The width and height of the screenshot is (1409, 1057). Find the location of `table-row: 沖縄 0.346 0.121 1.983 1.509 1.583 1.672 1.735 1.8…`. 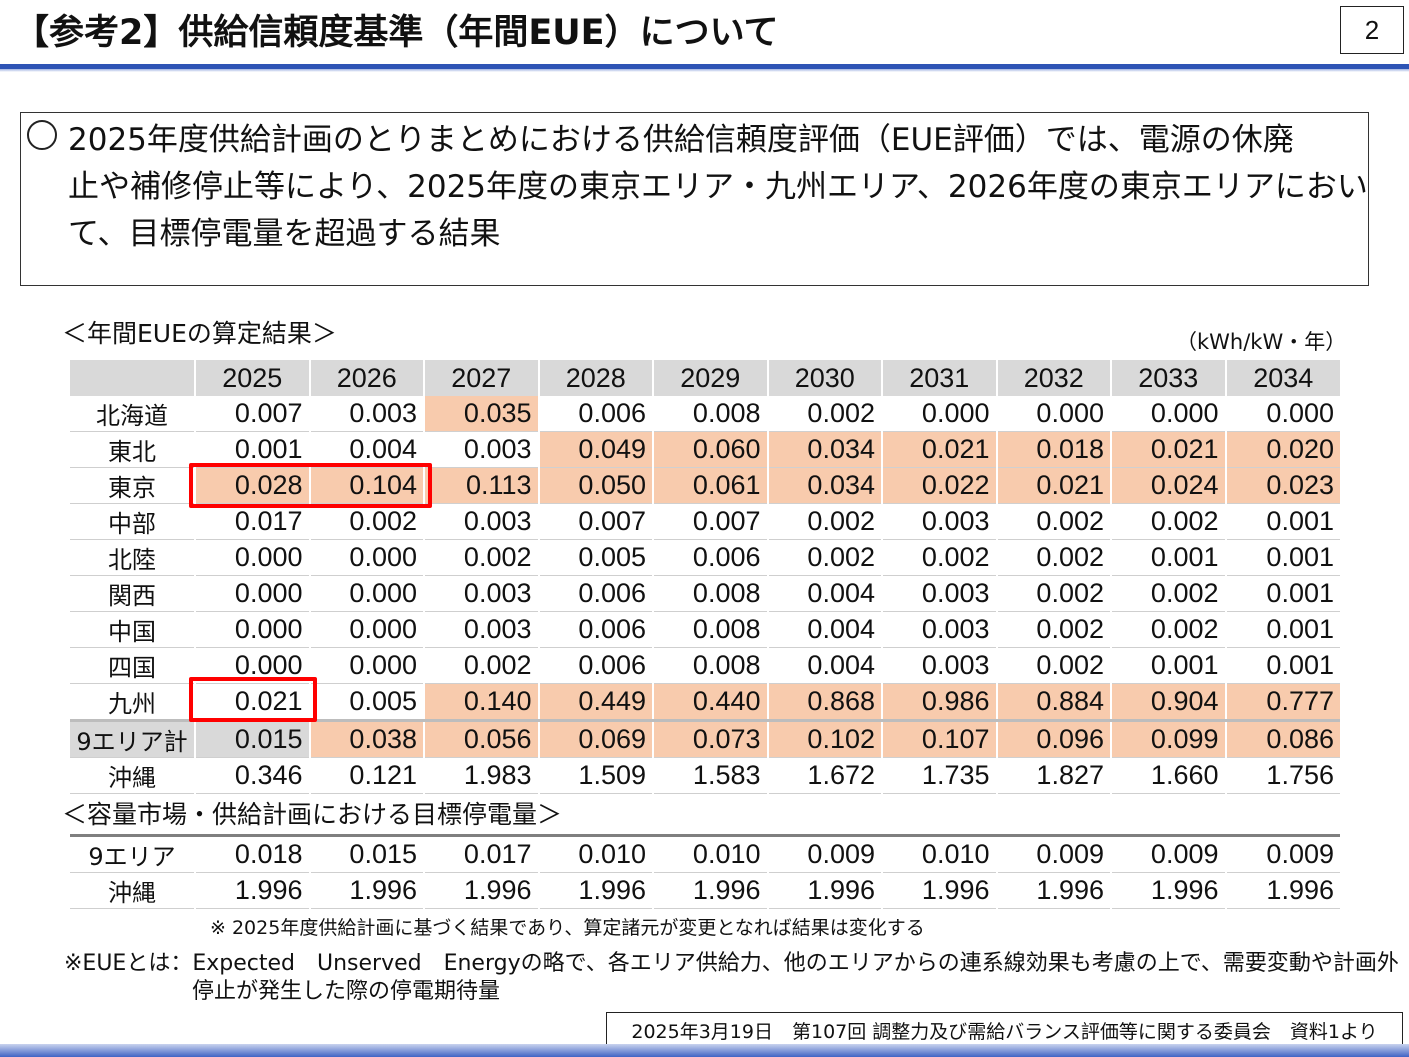

table-row: 沖縄 0.346 0.121 1.983 1.509 1.583 1.672 1.735 1.8… is located at coordinates (705, 775).